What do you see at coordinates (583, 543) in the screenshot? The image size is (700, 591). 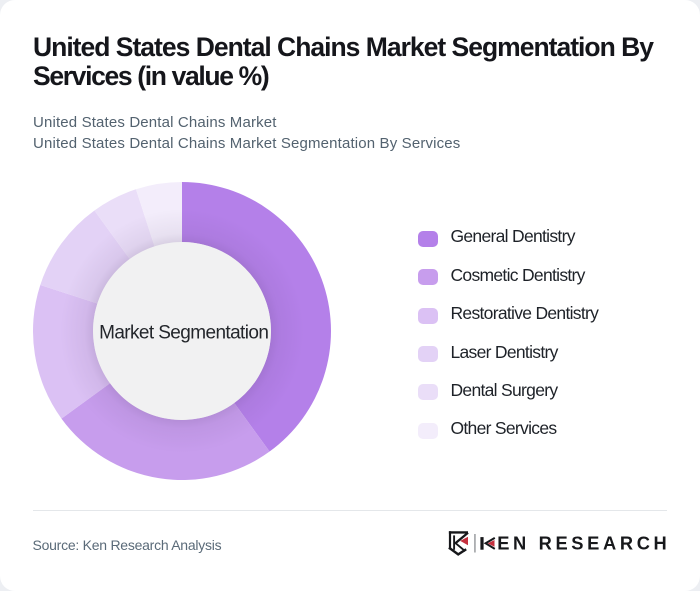 I see `svg-text: EN RESEARCH` at bounding box center [583, 543].